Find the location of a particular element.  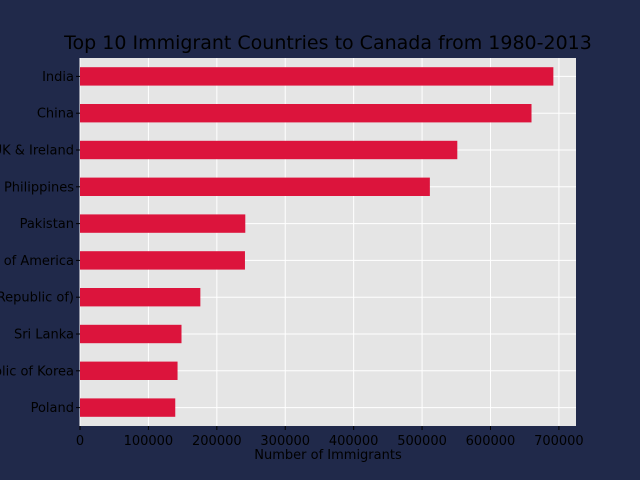

y-tick-label: Republic of) is located at coordinates (37, 298).